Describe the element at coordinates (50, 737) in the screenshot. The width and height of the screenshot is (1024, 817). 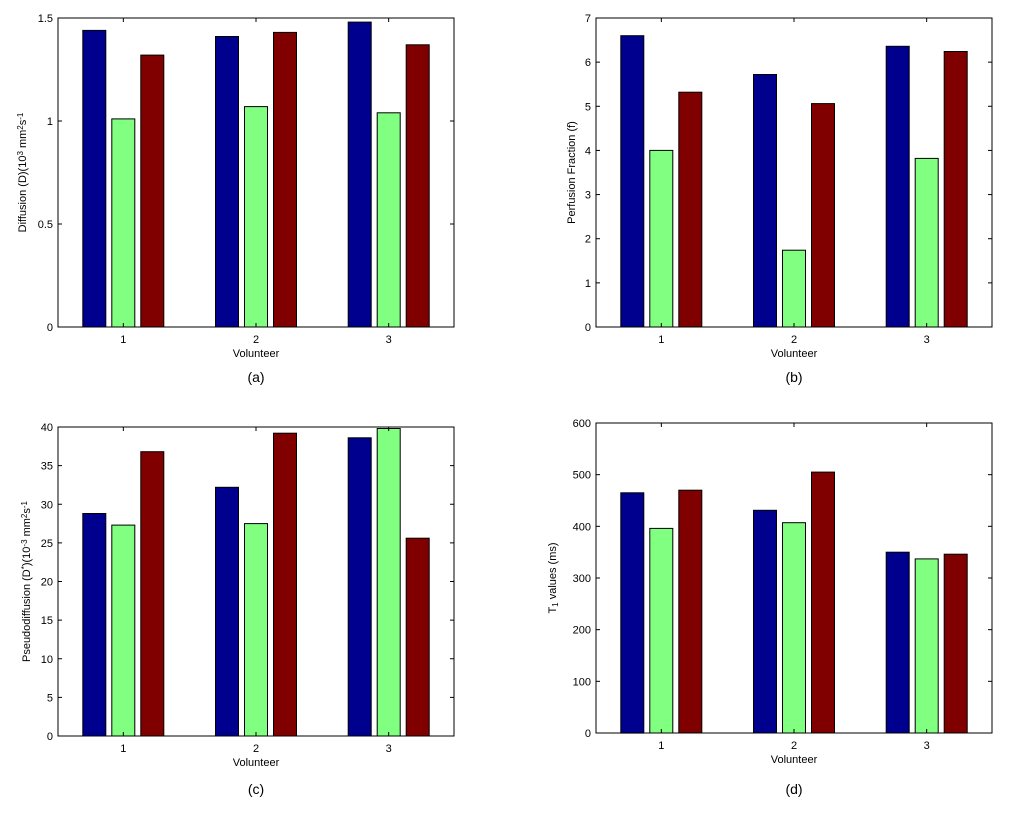
I see `ytick-label-c-0: 0` at that location.